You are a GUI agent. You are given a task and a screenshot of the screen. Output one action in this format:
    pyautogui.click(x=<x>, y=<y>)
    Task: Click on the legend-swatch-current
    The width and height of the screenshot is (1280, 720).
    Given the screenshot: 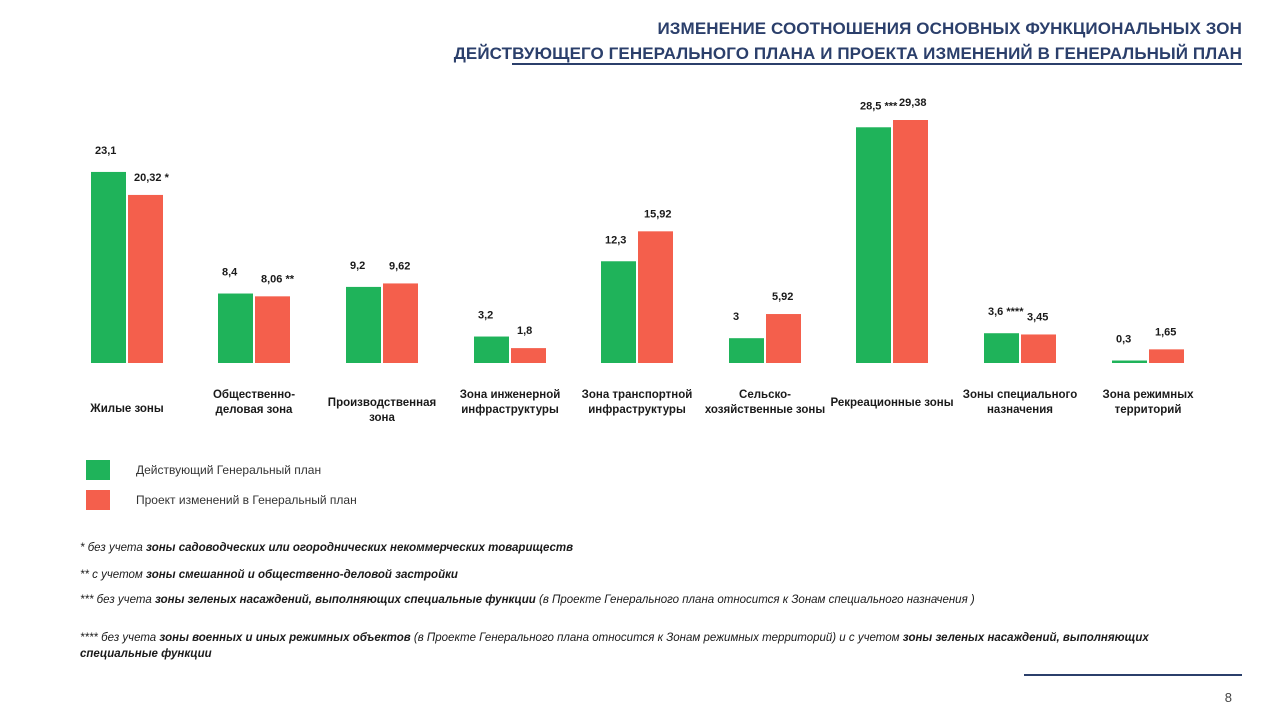 What is the action you would take?
    pyautogui.click(x=98, y=470)
    